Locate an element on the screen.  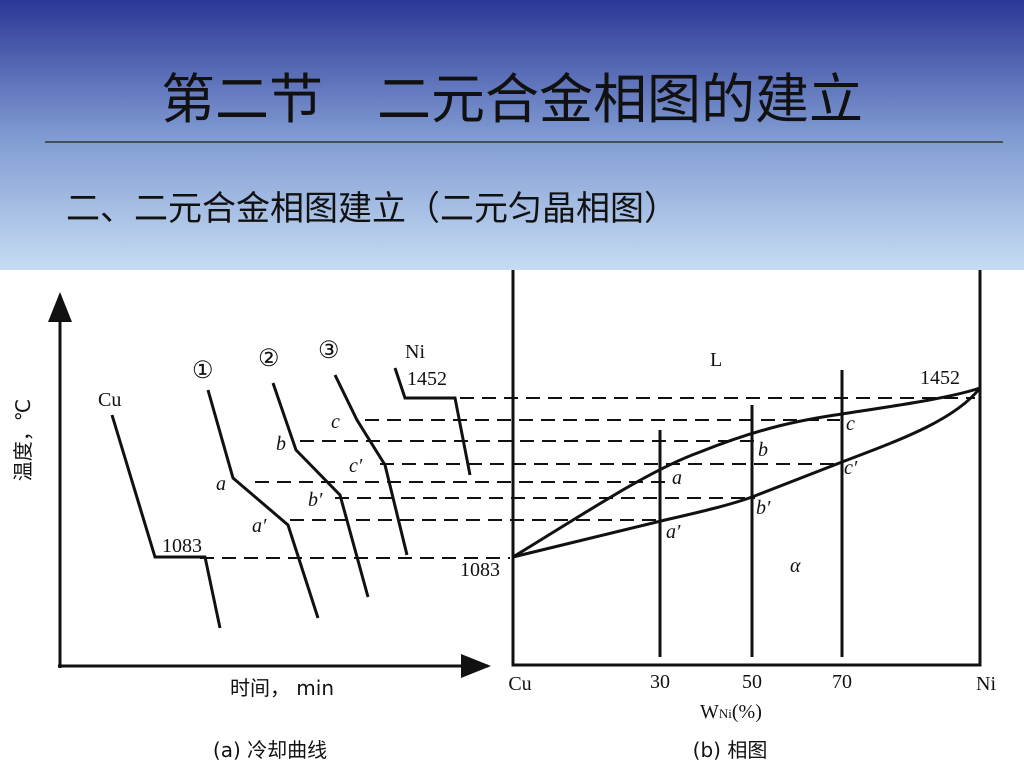
curve-label: Ni is located at coordinates (415, 352).